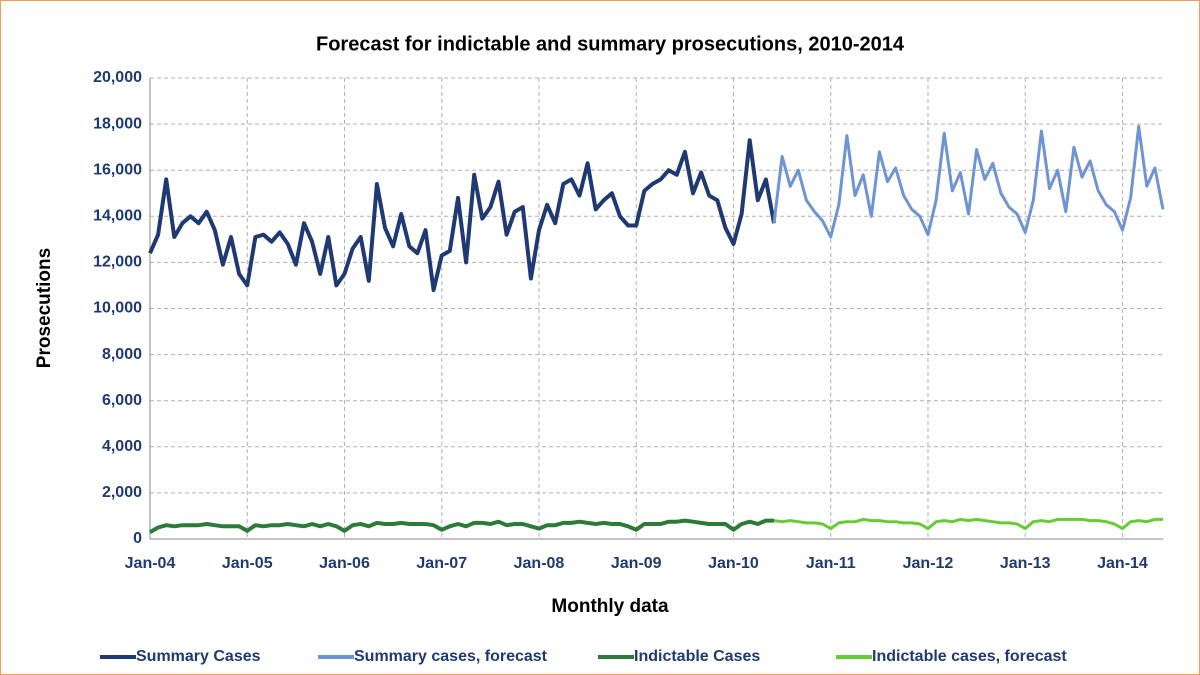 Image resolution: width=1200 pixels, height=675 pixels. What do you see at coordinates (636, 563) in the screenshot?
I see `x-tick-label: Jan-09` at bounding box center [636, 563].